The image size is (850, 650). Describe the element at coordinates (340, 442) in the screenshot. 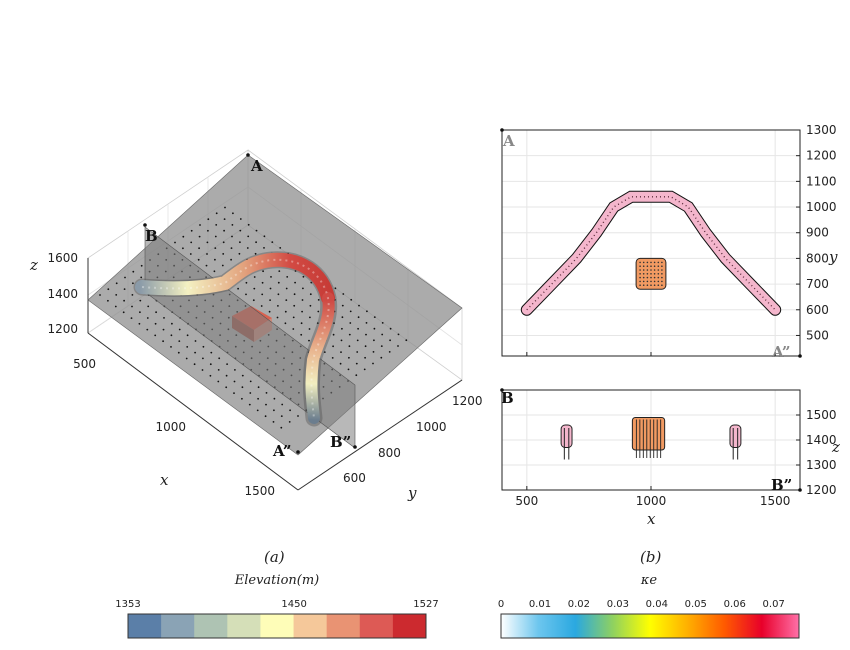

I see `label-b2-3d: B”` at that location.